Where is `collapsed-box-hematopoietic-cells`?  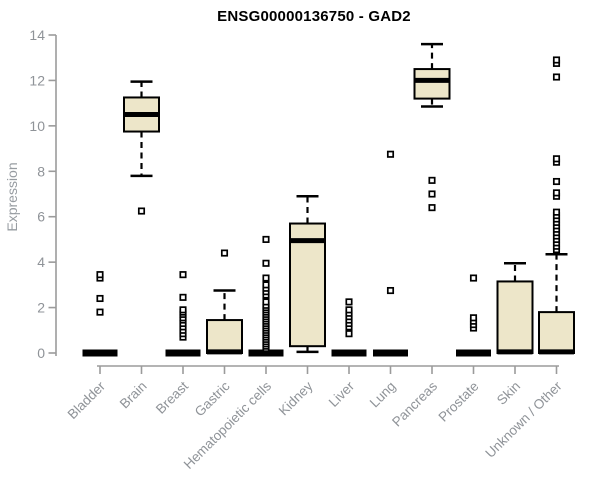 collapsed-box-hematopoietic-cells is located at coordinates (266, 353).